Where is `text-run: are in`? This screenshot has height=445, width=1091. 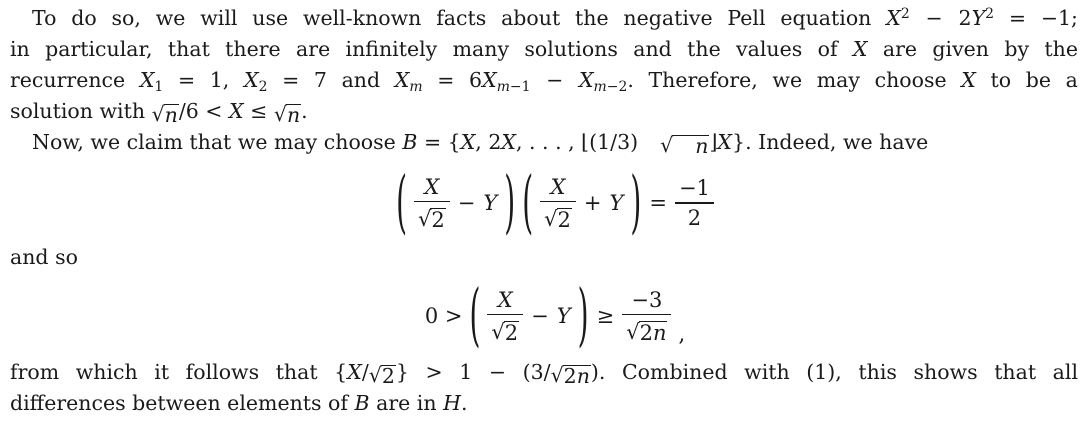 text-run: are in is located at coordinates (406, 403).